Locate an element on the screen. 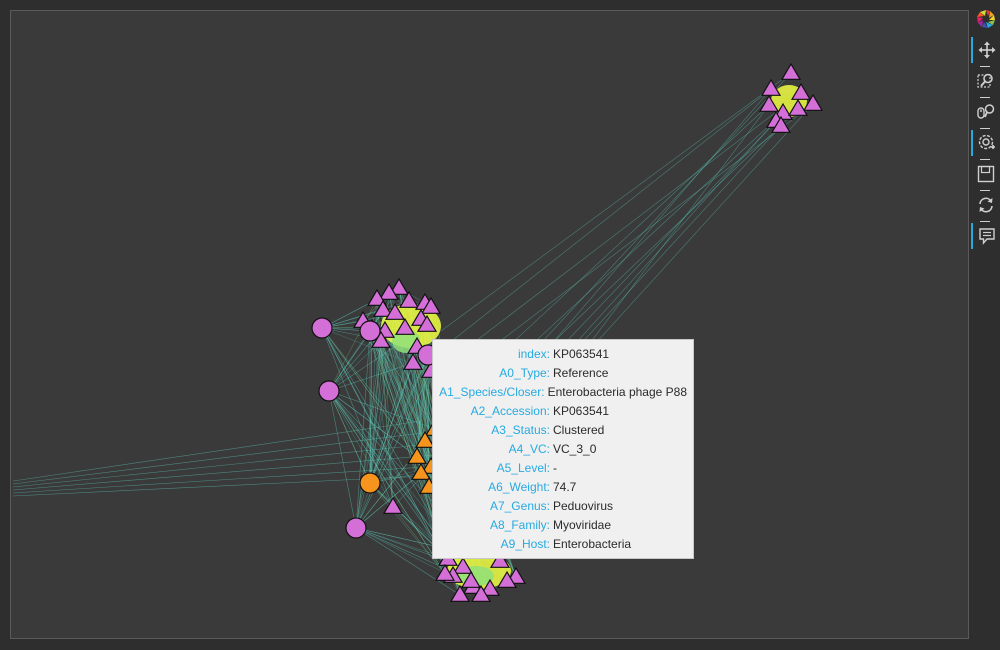 Image resolution: width=1000 pixels, height=650 pixels. tooltip-value: 74.7 is located at coordinates (565, 487).